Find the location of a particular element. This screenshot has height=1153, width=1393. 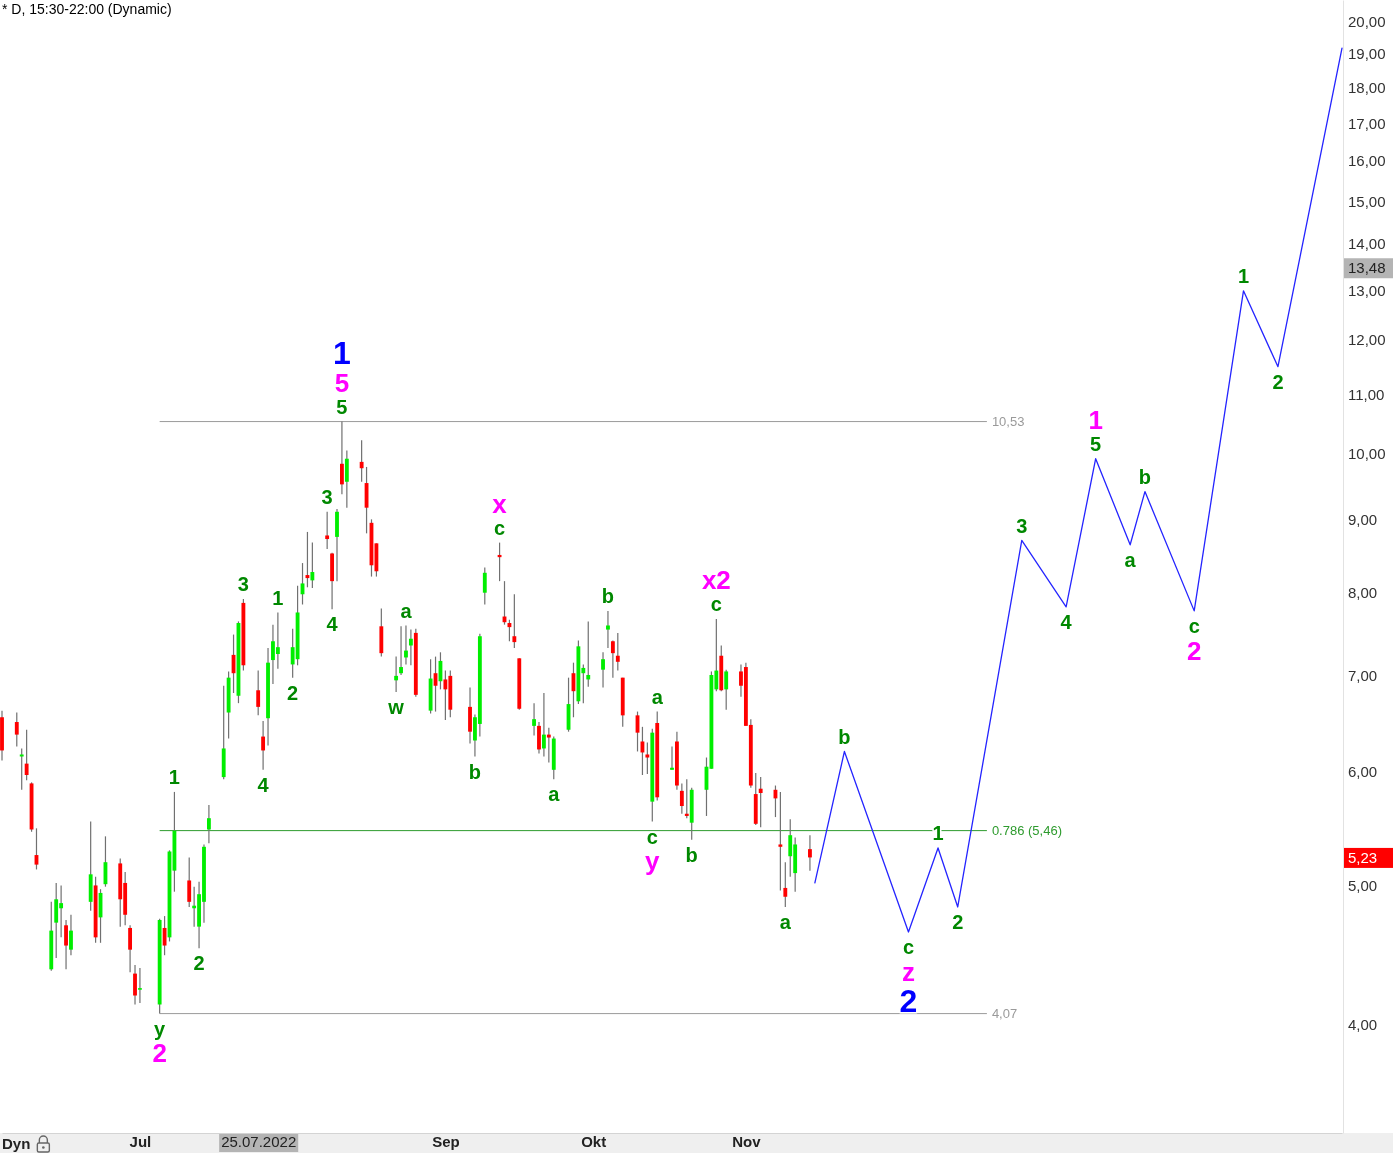

x-tick-label: Jul is located at coordinates (140, 1141).